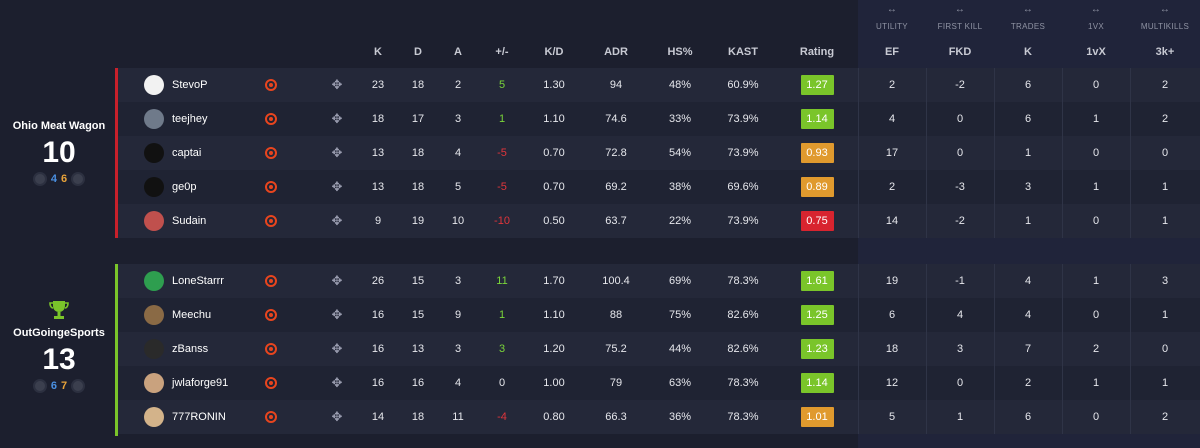 The image size is (1200, 448). I want to click on column-header-trade-kills: K, so click(1028, 52).